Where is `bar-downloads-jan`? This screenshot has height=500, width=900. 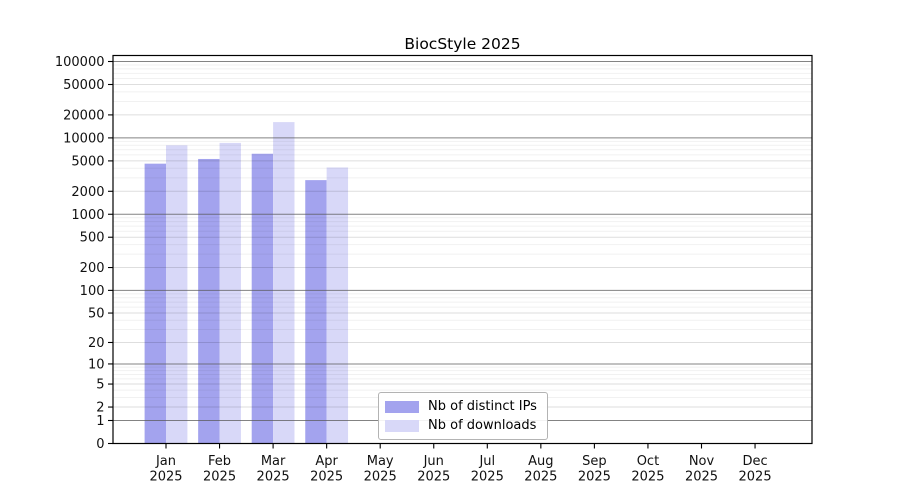 bar-downloads-jan is located at coordinates (177, 294).